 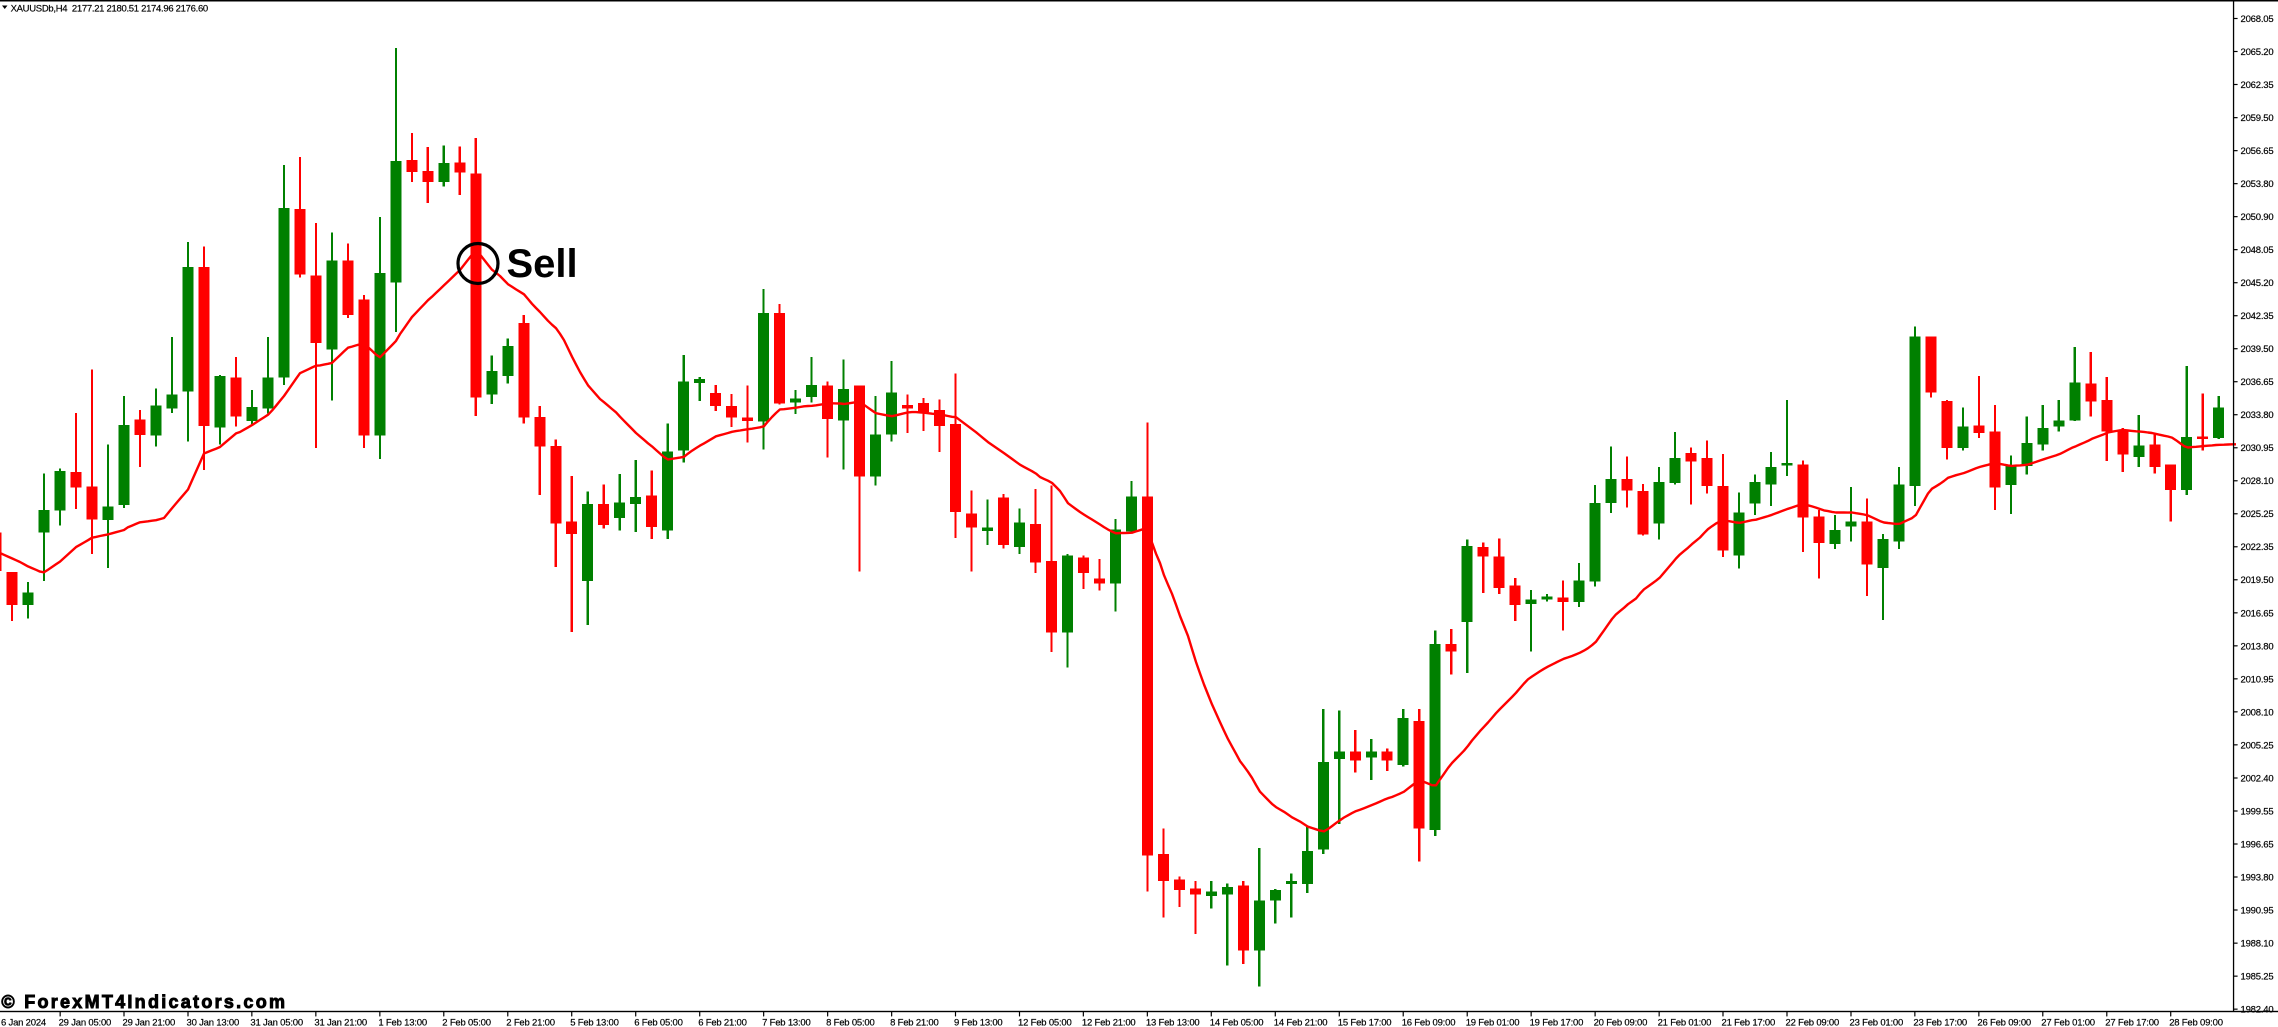 I want to click on svg-text: 2019.50, so click(x=2257, y=580).